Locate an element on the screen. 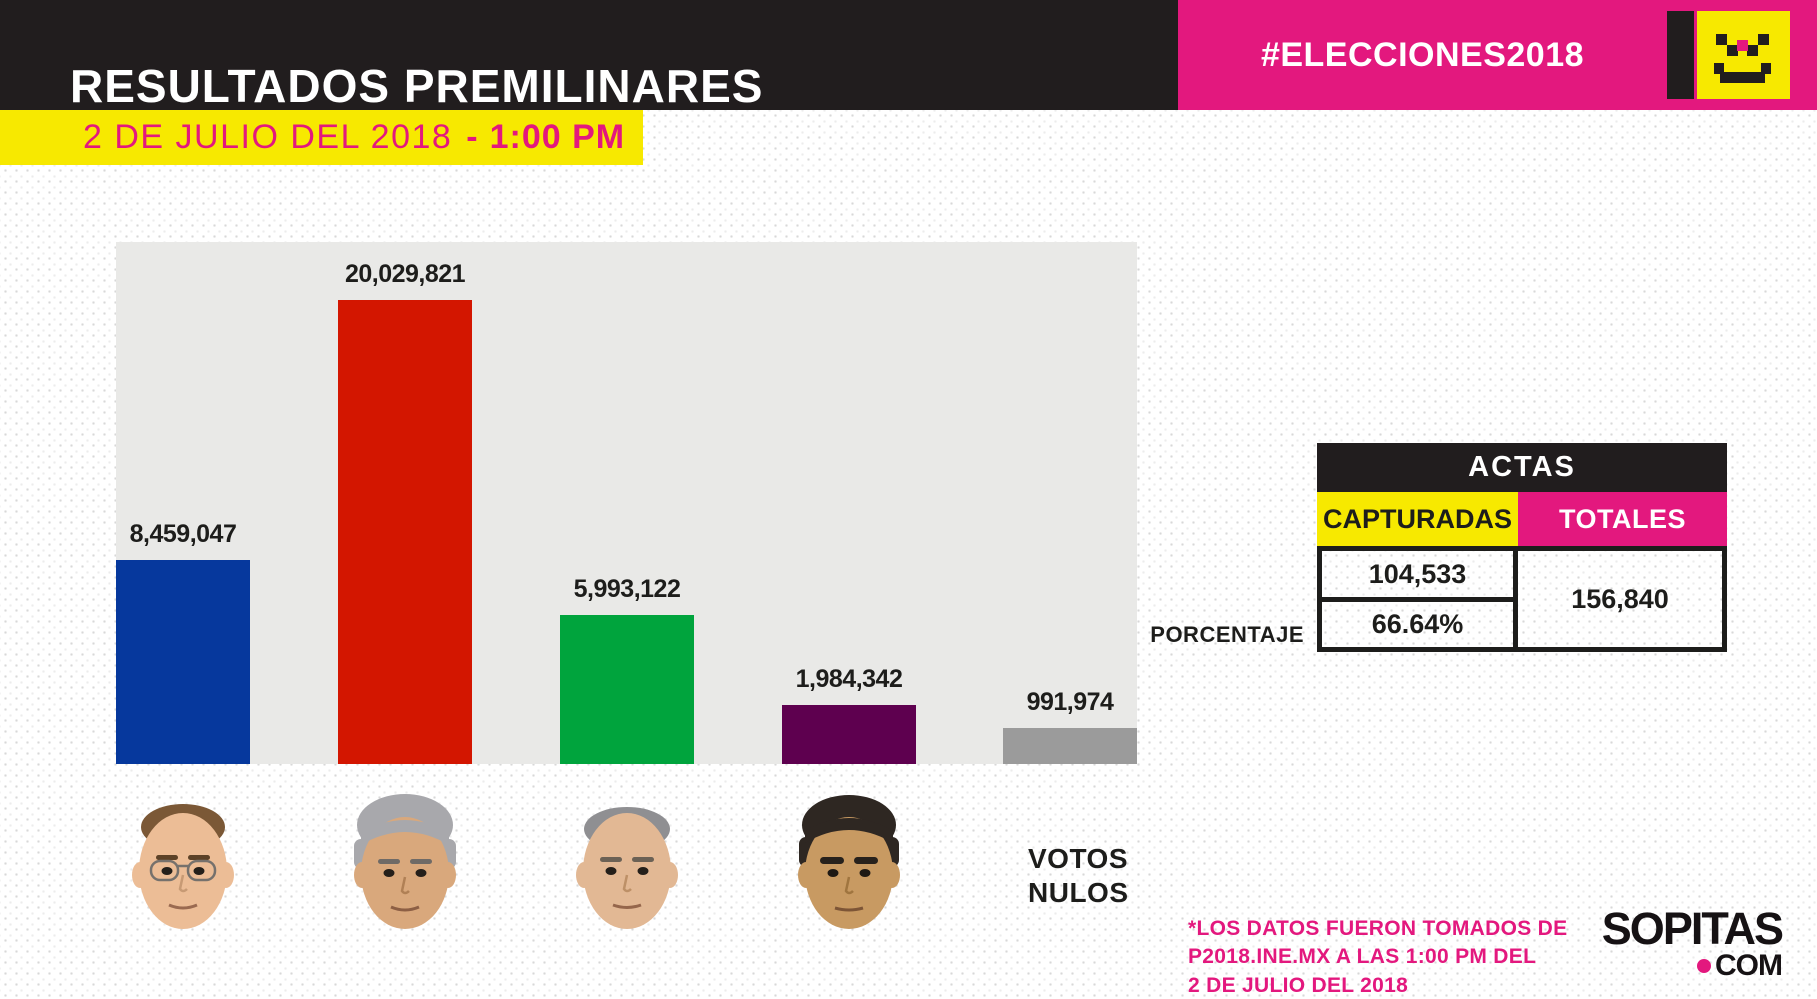 The image size is (1817, 999). sopitas-wordmark: SOPITAS COM is located at coordinates (1692, 942).